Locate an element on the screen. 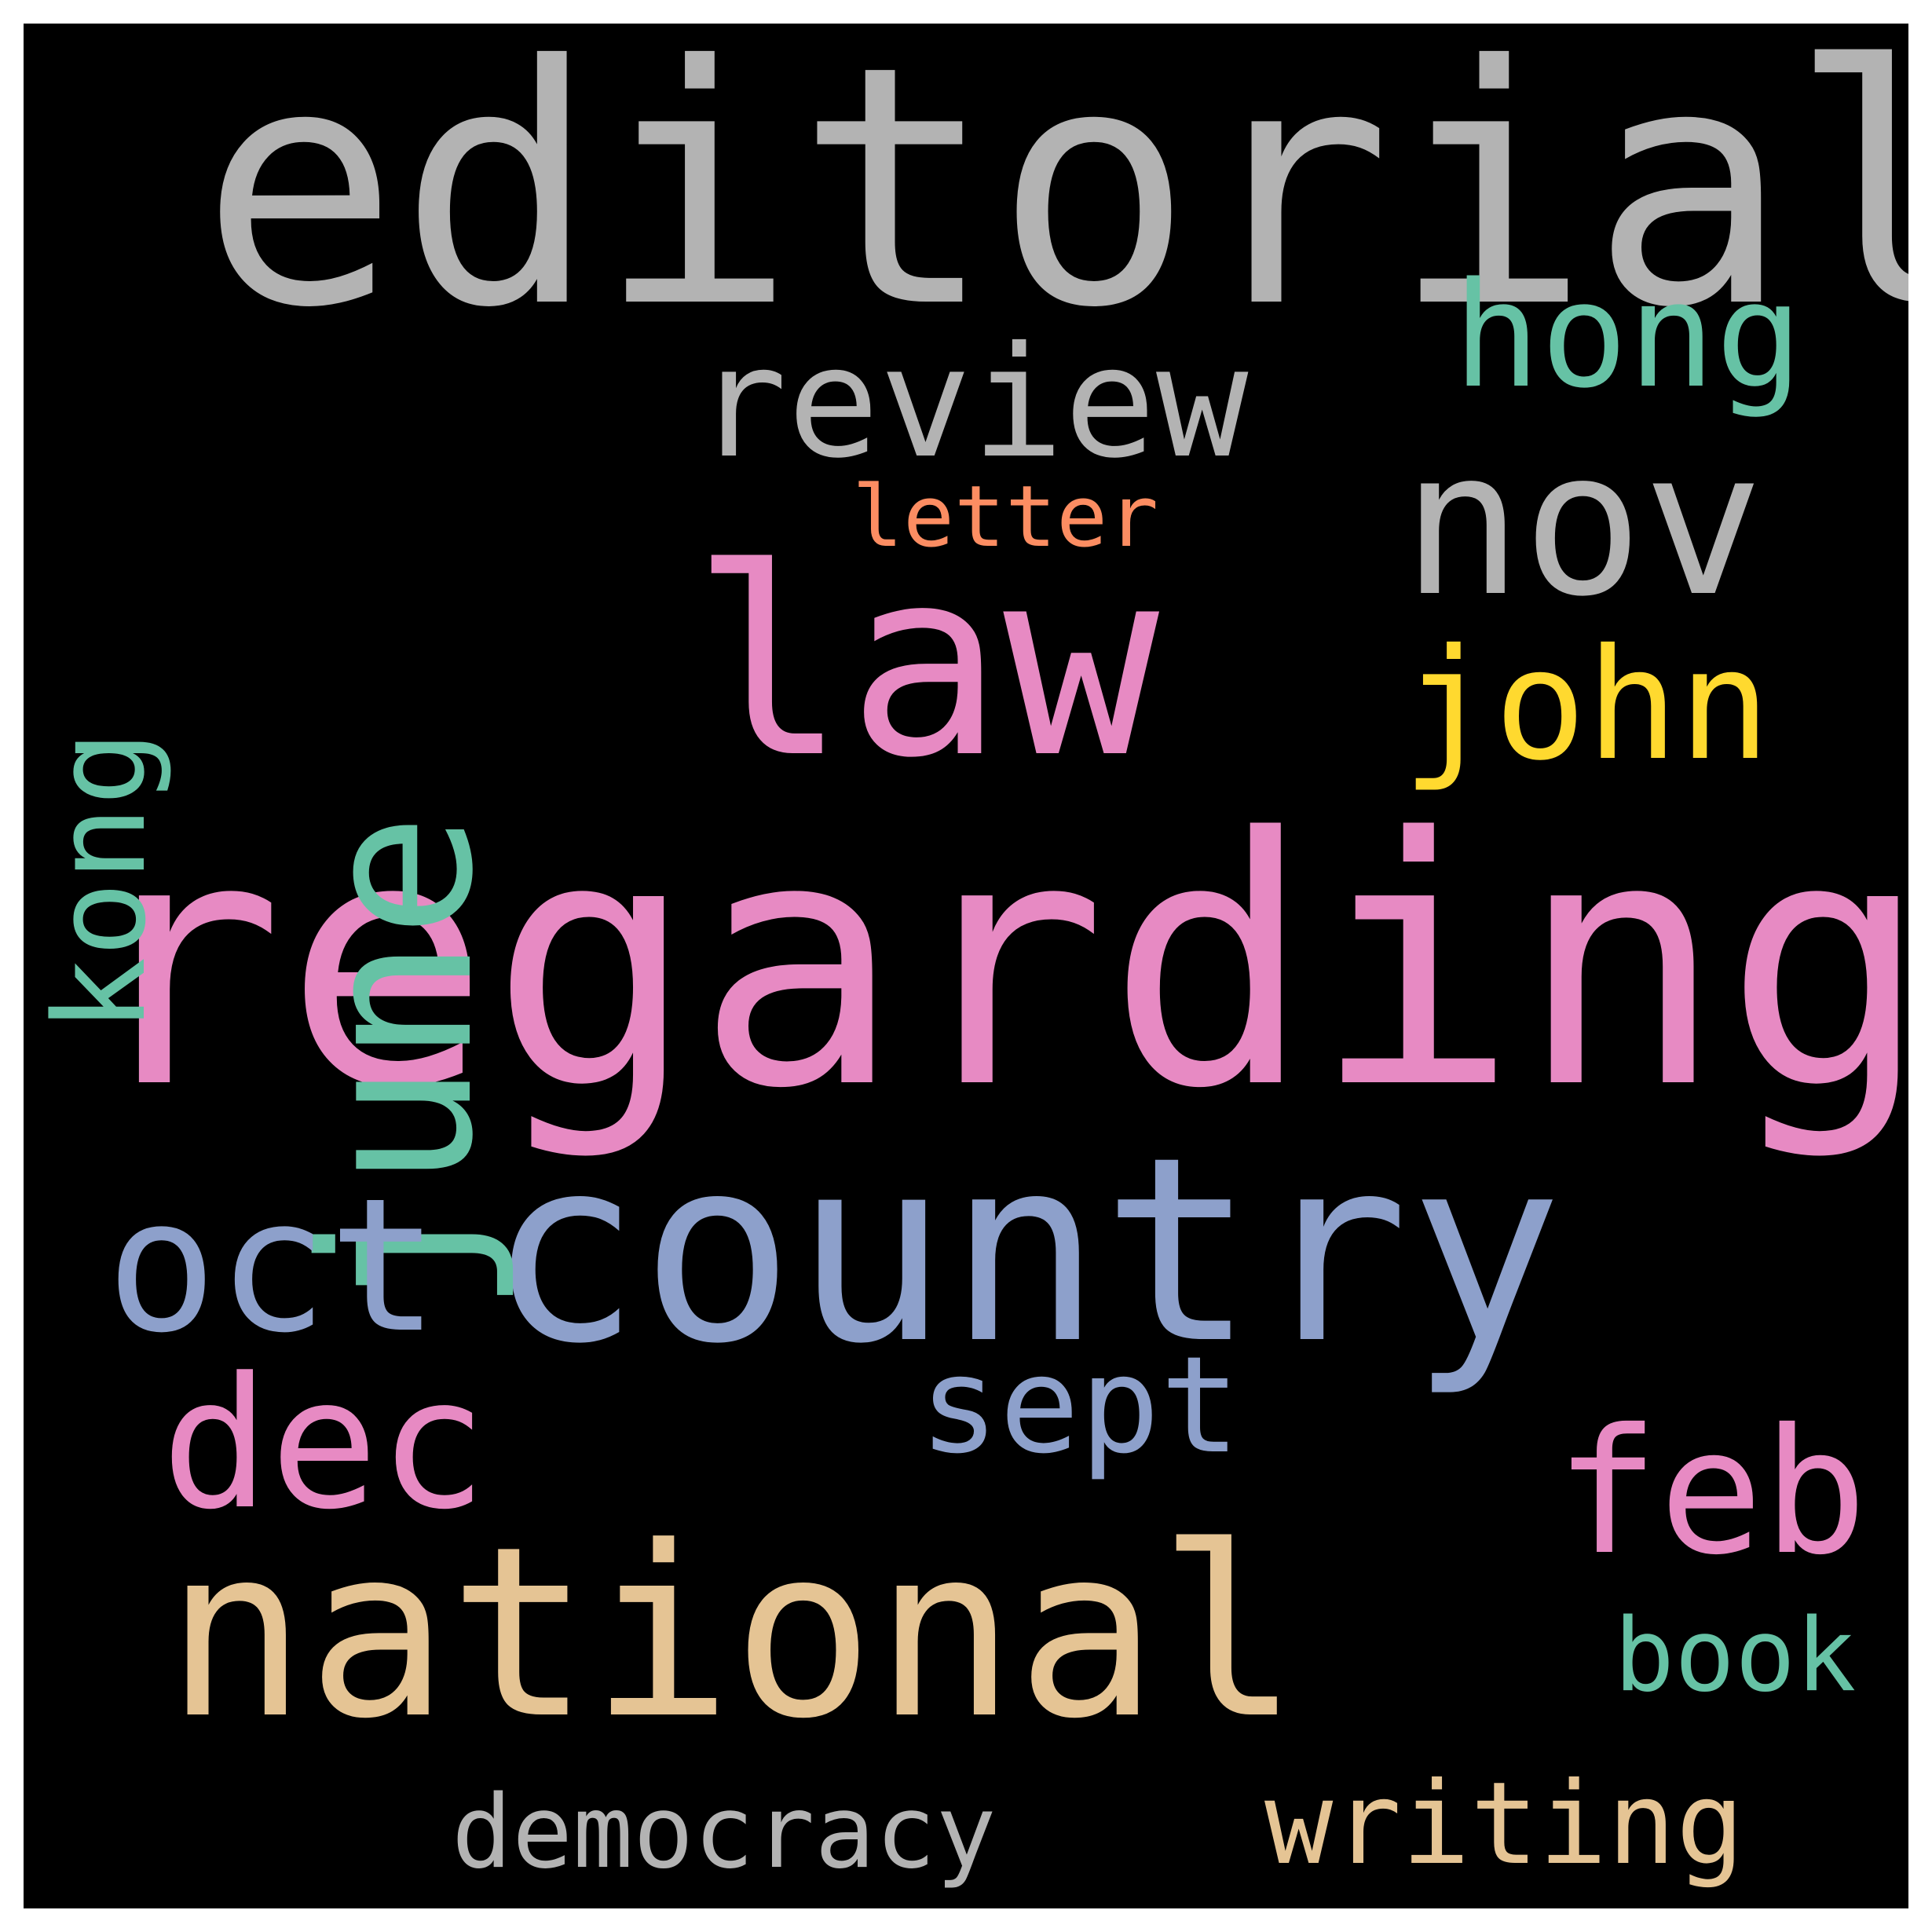  word-dec: dec is located at coordinates (325, 1445).